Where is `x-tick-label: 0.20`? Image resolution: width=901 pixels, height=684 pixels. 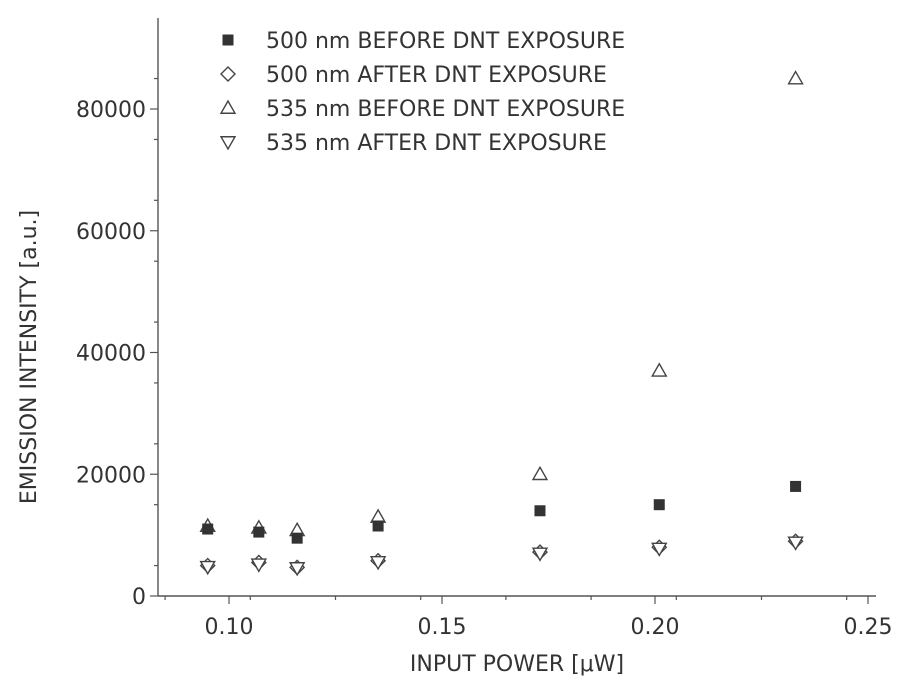
x-tick-label: 0.20 is located at coordinates (655, 627).